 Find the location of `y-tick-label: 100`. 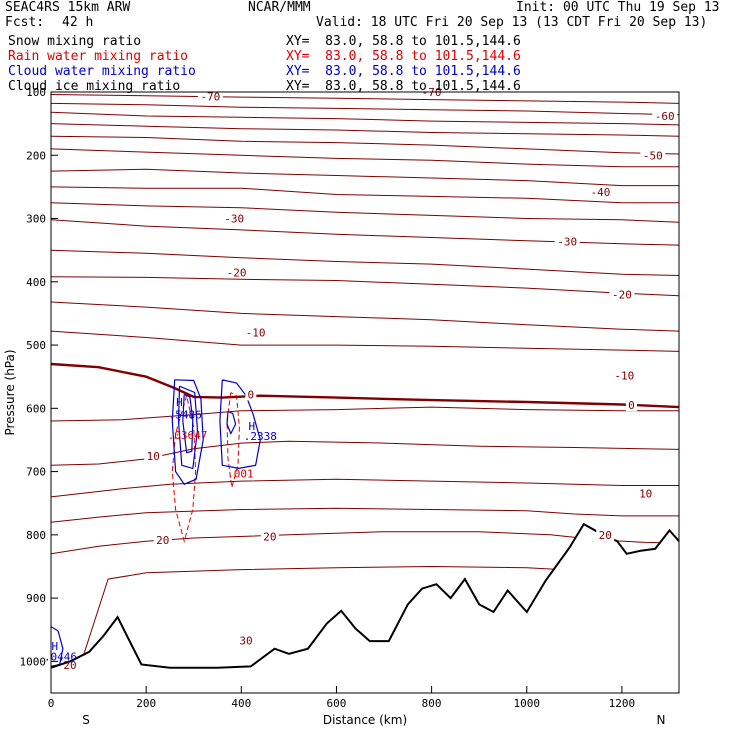

y-tick-label: 100 is located at coordinates (36, 92).